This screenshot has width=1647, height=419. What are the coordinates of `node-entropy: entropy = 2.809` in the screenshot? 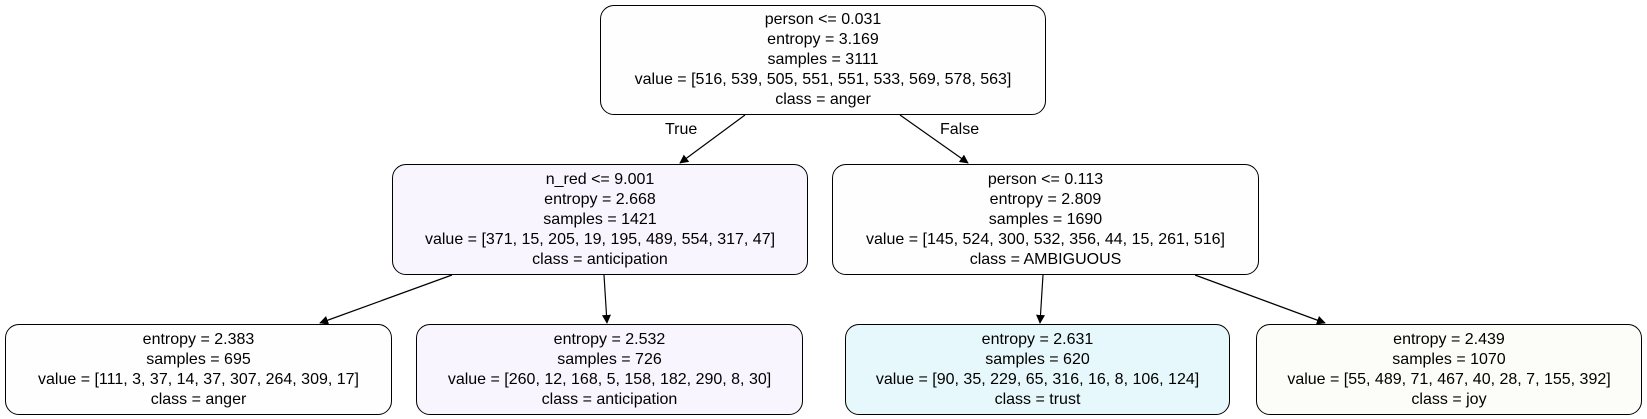 It's located at (1045, 199).